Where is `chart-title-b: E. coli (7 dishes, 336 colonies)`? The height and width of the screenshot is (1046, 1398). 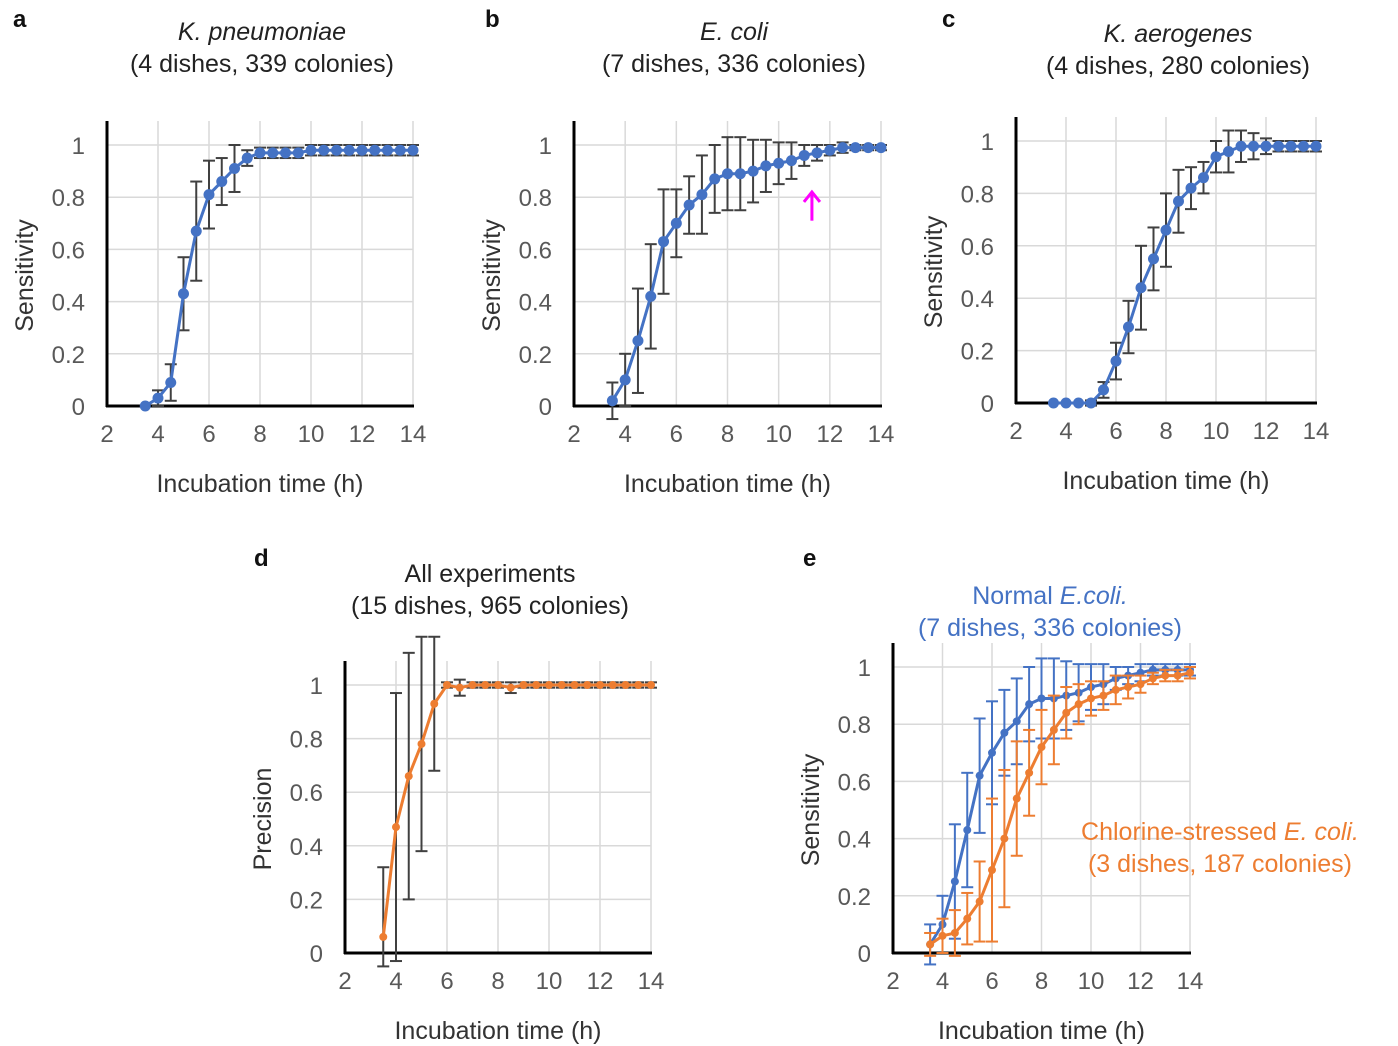
chart-title-b: E. coli (7 dishes, 336 colonies) is located at coordinates (734, 48).